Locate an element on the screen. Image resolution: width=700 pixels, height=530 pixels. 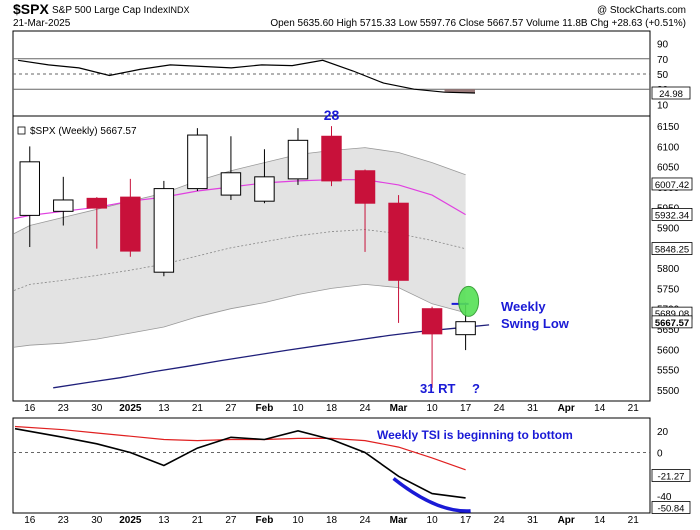
rsi-tick-label: 50 is located at coordinates (663, 75).